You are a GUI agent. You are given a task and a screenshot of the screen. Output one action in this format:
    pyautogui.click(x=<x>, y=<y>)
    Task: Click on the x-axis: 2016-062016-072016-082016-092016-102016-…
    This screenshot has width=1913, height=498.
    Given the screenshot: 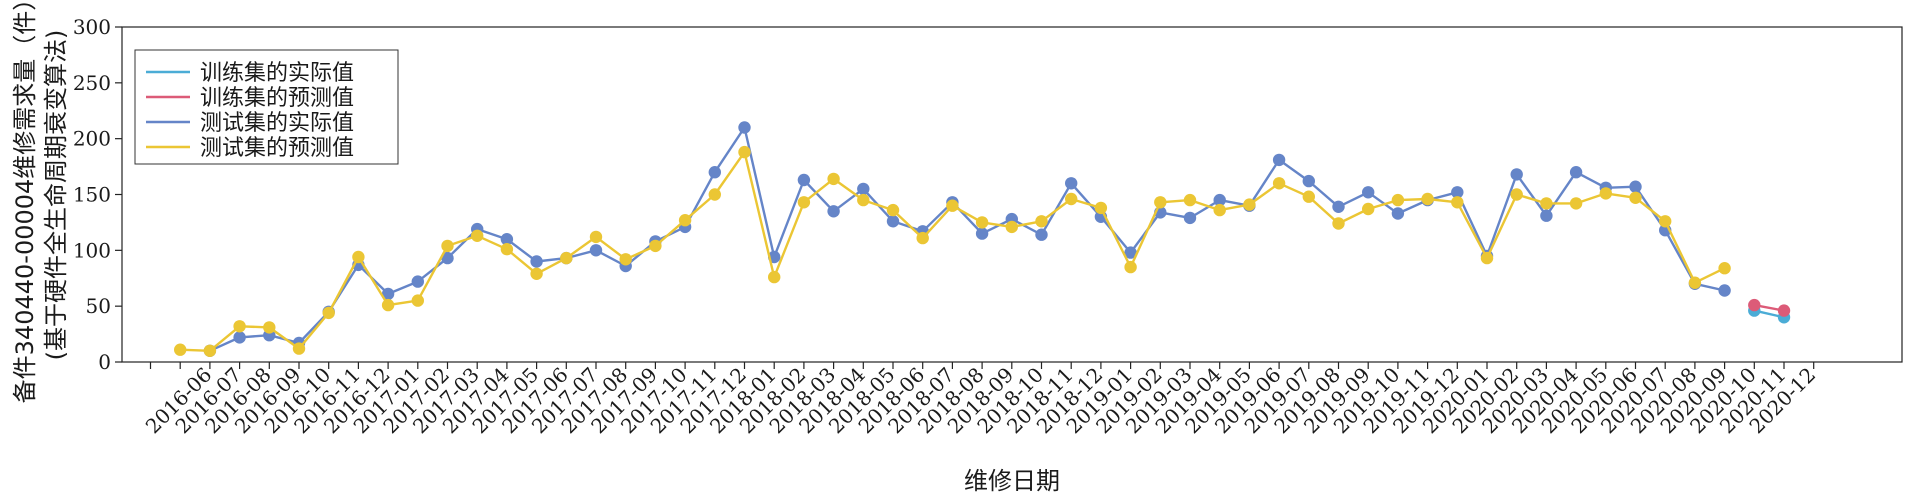 What is the action you would take?
    pyautogui.click(x=980, y=400)
    